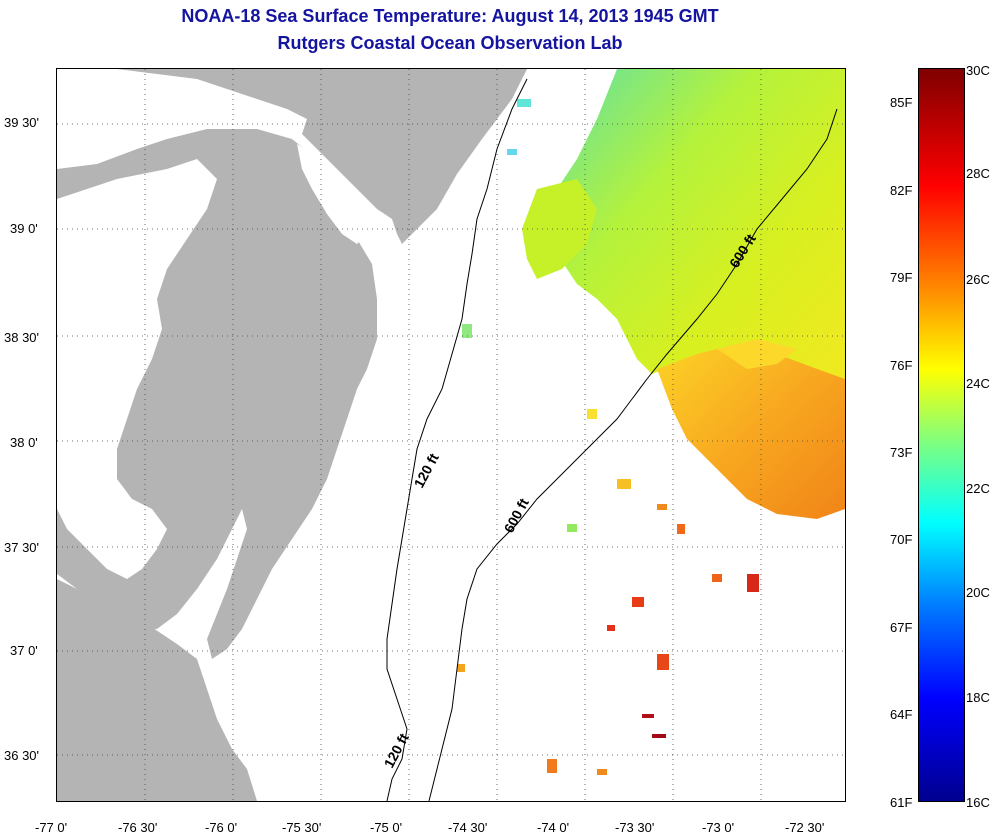 This screenshot has height=840, width=1000. Describe the element at coordinates (901, 277) in the screenshot. I see `colorbar-label-f: 79F` at that location.